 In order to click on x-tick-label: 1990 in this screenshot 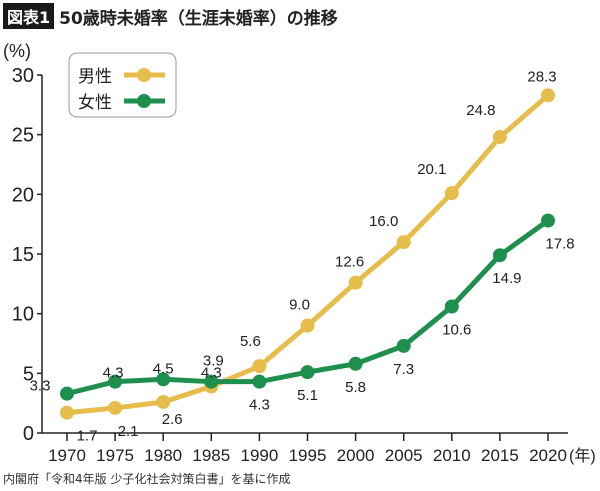, I will do `click(259, 455)`.